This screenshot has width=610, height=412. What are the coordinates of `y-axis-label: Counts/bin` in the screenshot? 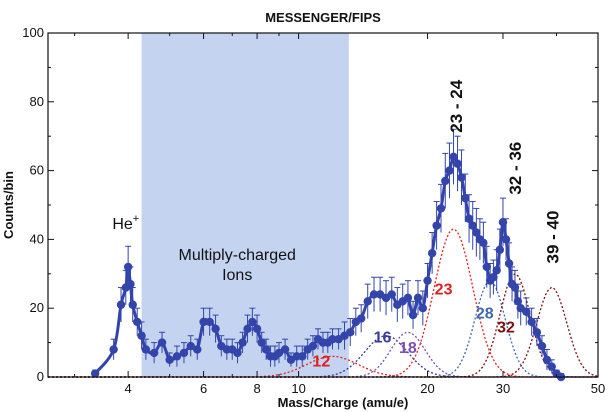 It's located at (8, 205).